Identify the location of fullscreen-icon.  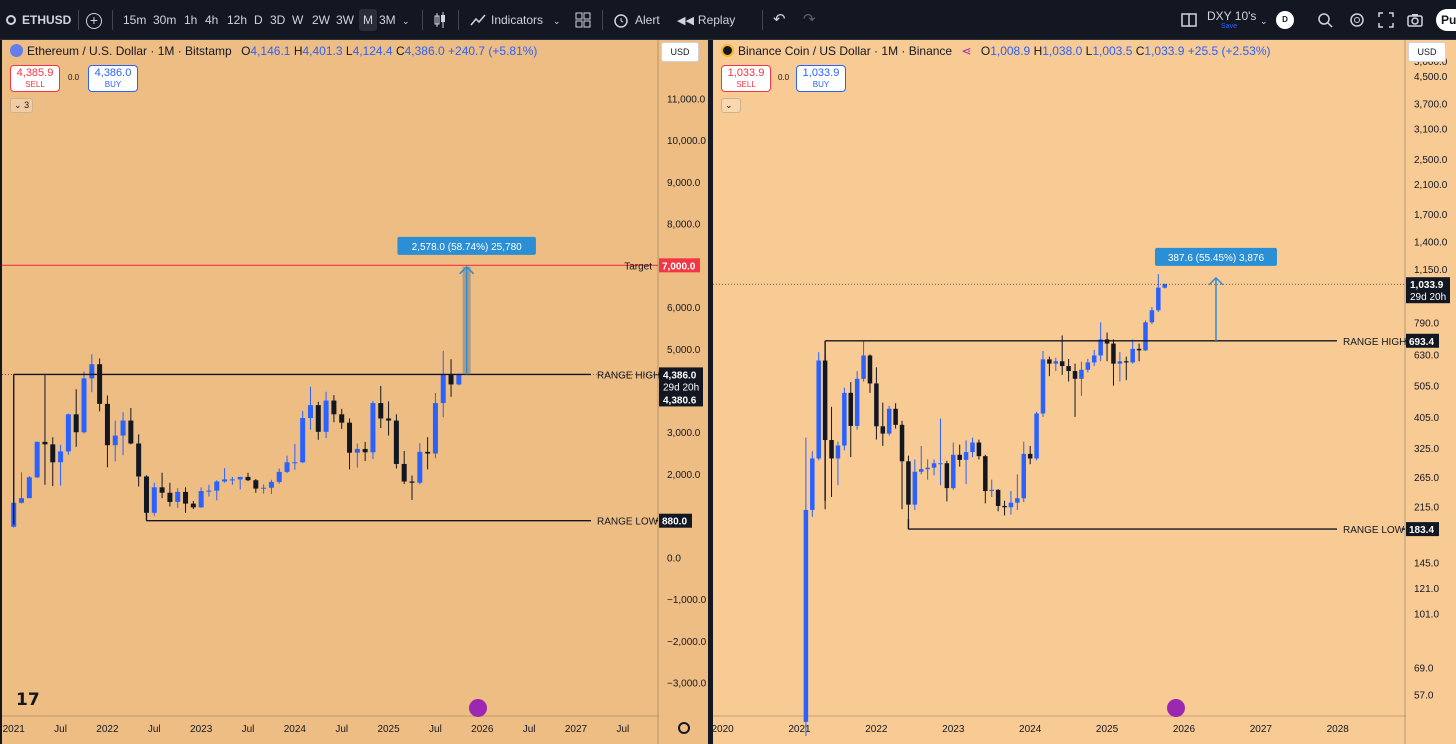
(1386, 20).